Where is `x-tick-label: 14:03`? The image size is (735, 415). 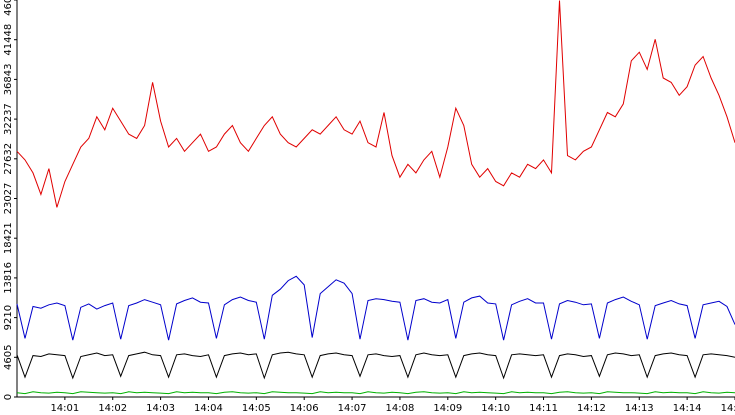 x-tick-label: 14:03 is located at coordinates (160, 408).